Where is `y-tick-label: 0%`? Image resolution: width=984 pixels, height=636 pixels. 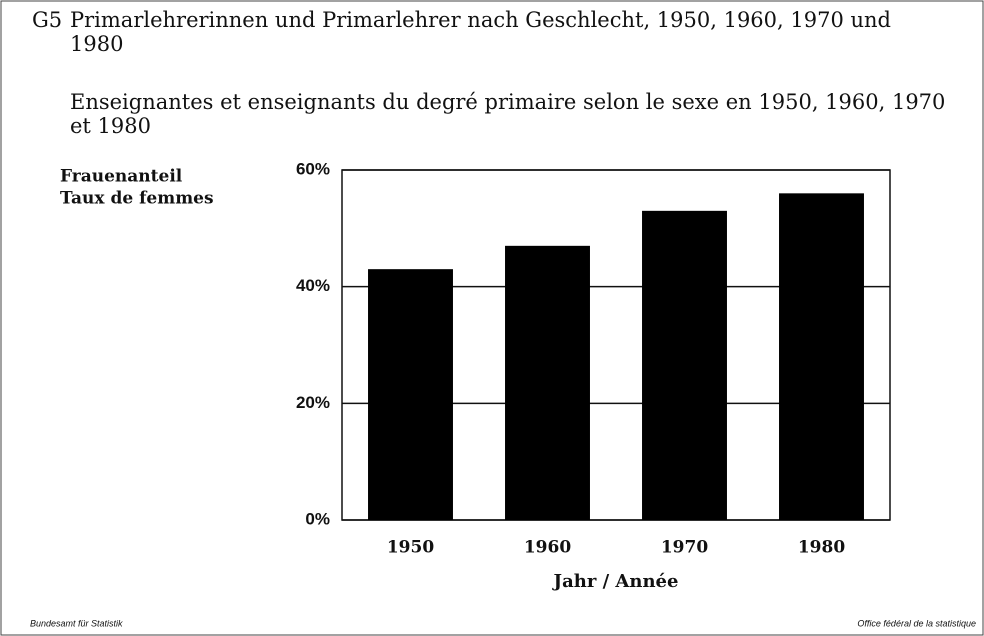 y-tick-label: 0% is located at coordinates (317, 518).